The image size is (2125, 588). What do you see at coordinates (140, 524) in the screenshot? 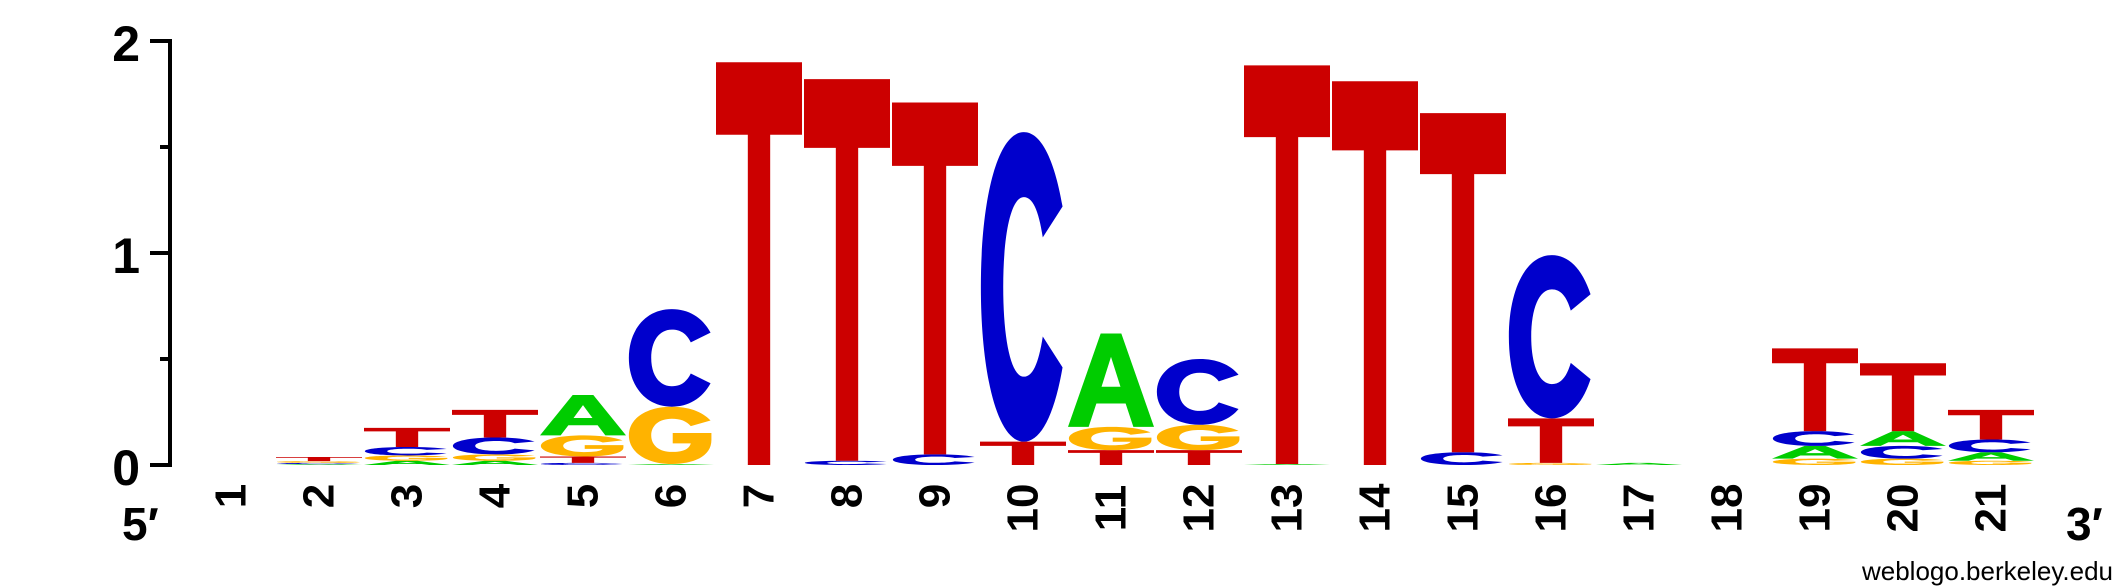
I see `x-start-label: 5′` at bounding box center [140, 524].